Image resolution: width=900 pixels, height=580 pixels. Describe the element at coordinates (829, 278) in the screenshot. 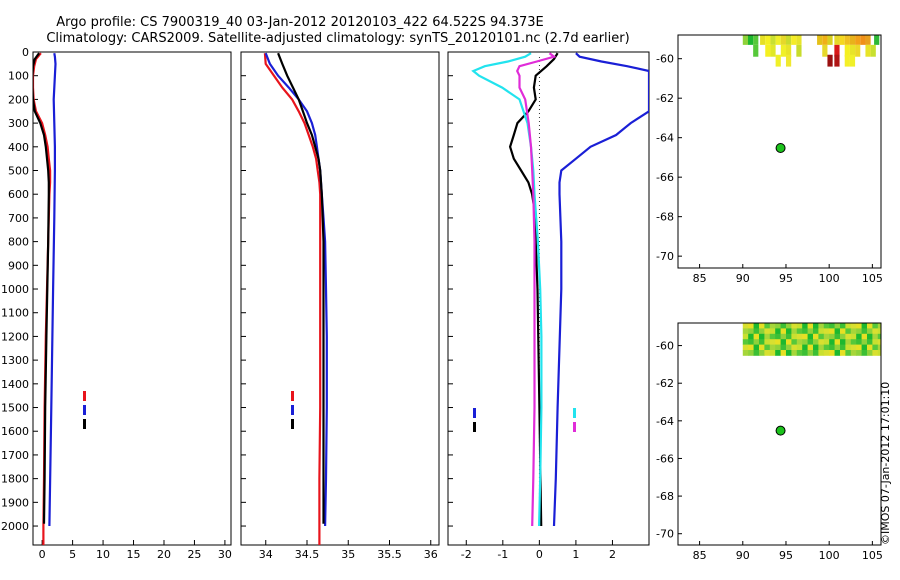

I see `sst_map-xtick-label: 100` at that location.